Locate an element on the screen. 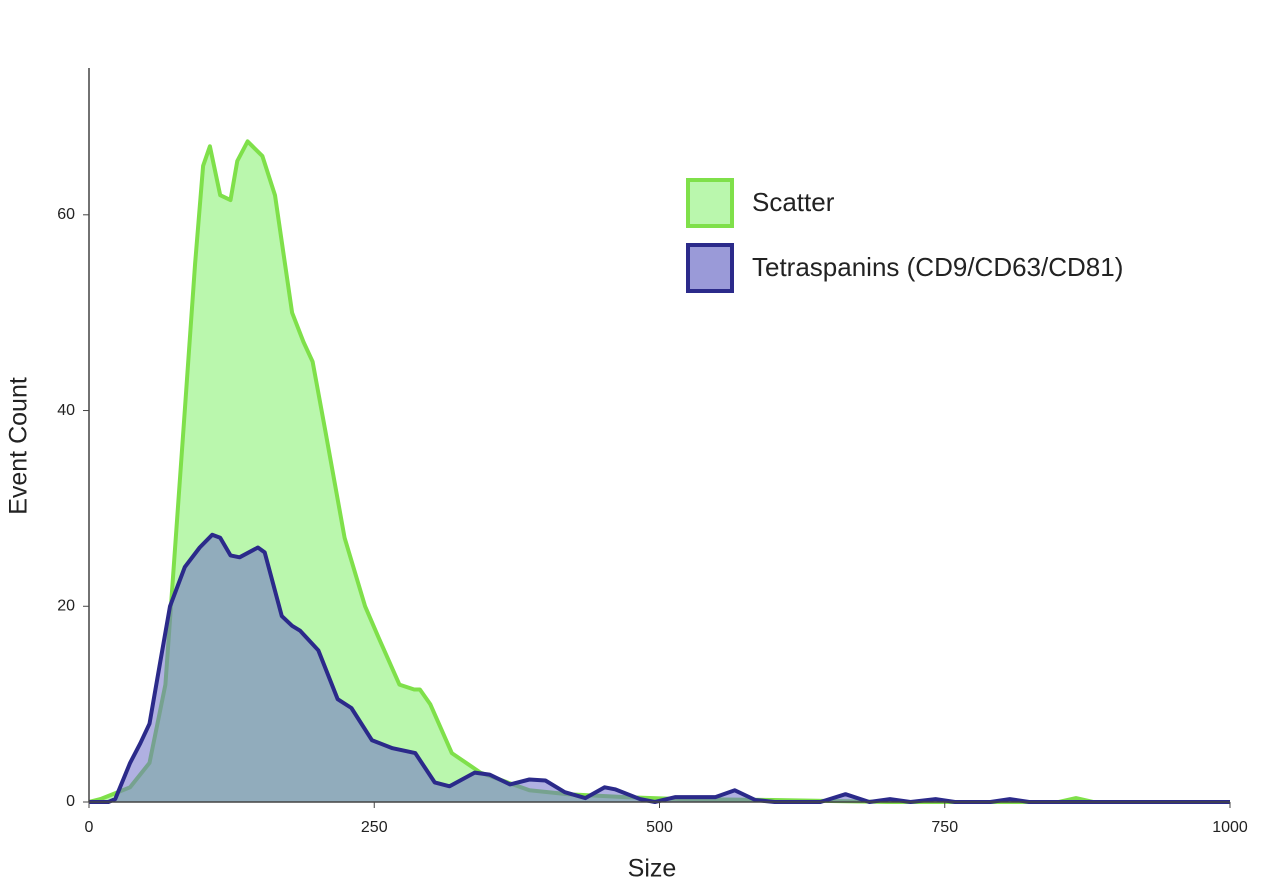 The width and height of the screenshot is (1269, 886). legend-label: Scatter is located at coordinates (793, 202).